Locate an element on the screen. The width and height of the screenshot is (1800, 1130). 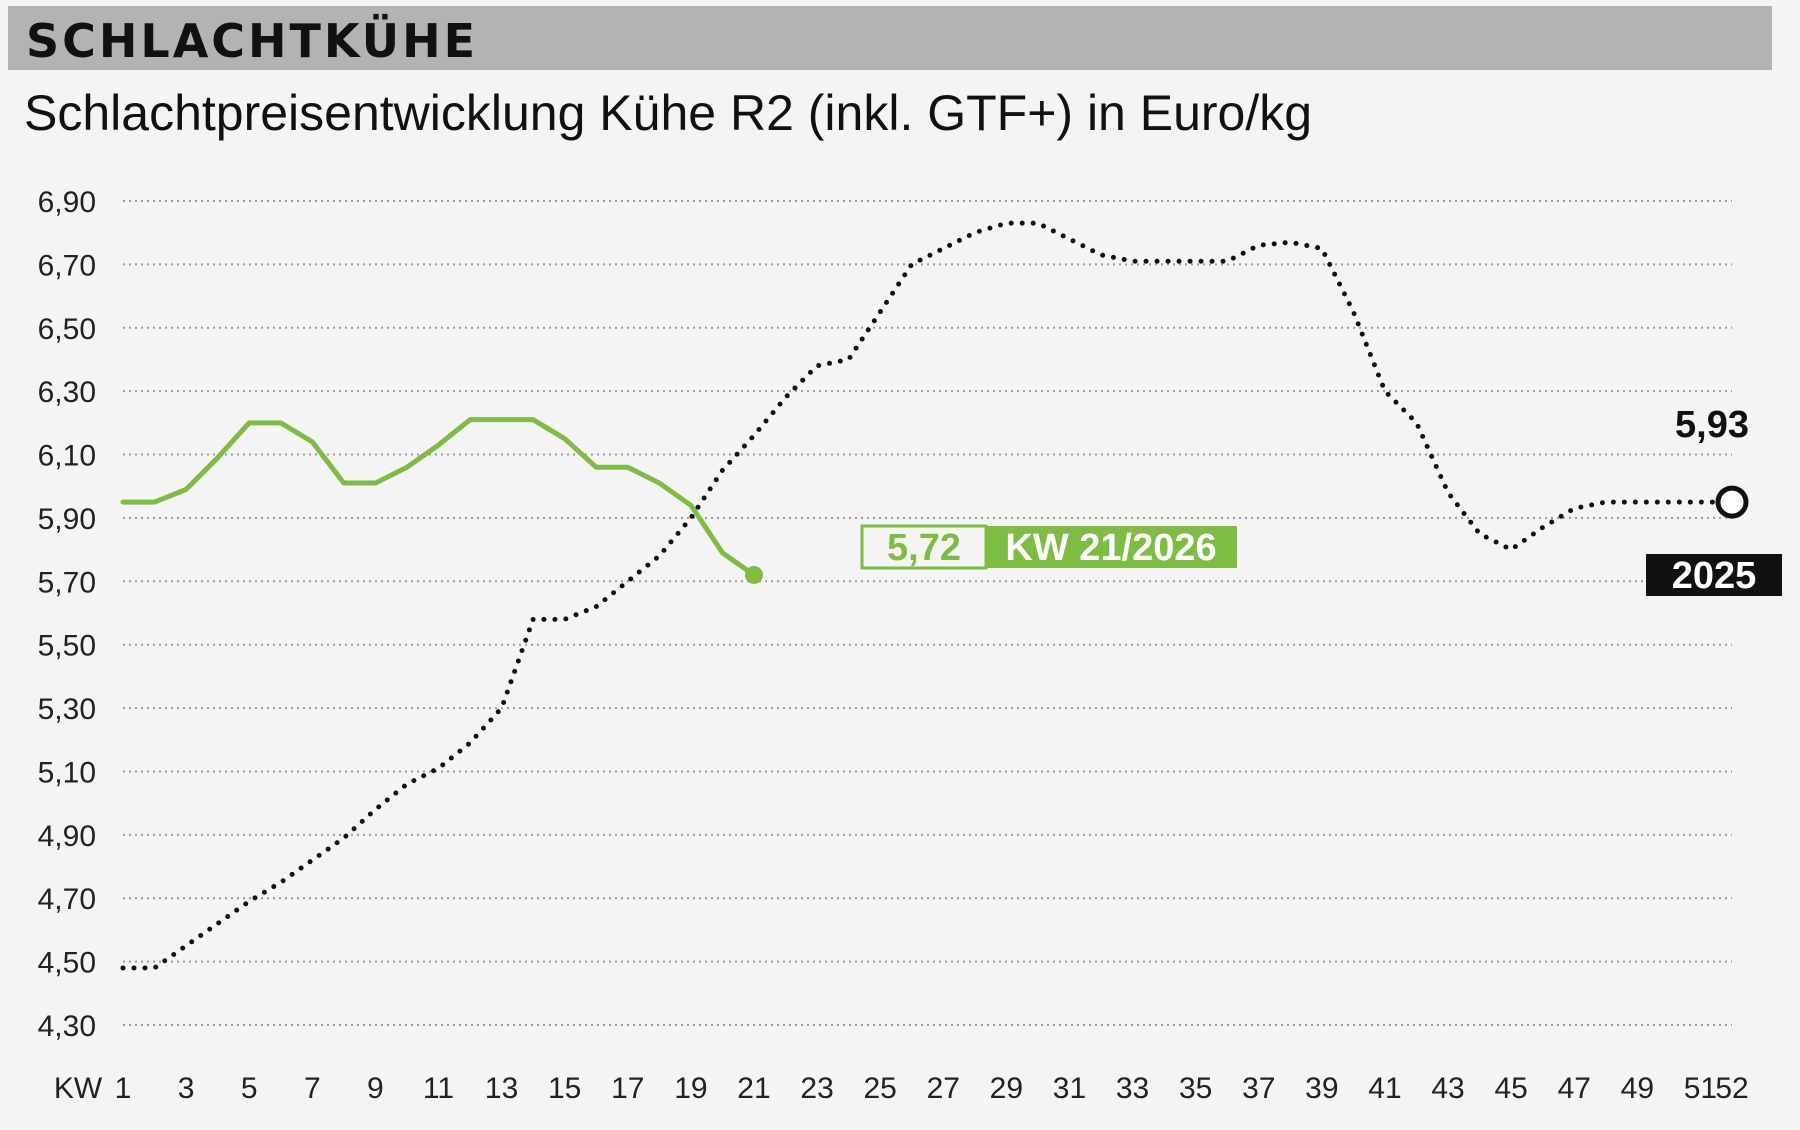
current-value-label: 5,72 is located at coordinates (924, 548).